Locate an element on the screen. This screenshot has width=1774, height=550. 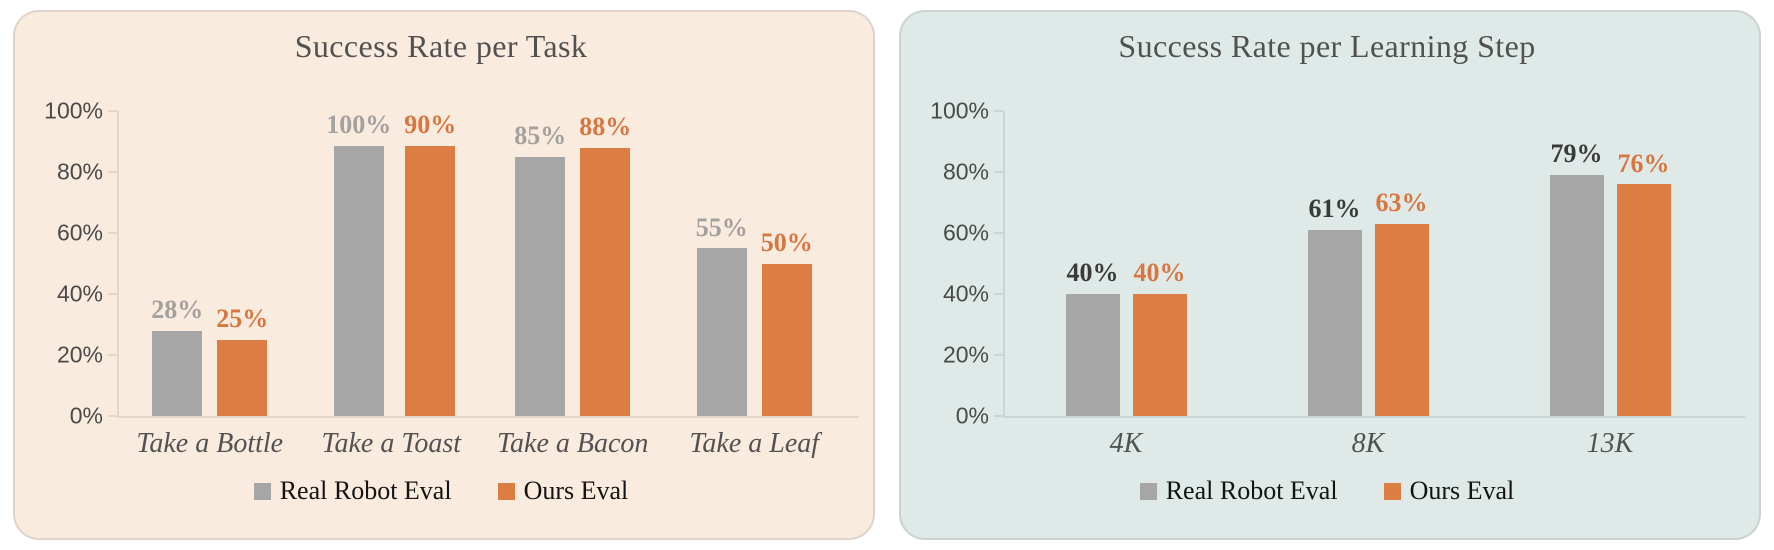
bar-group: 100% 90% is located at coordinates (391, 263).